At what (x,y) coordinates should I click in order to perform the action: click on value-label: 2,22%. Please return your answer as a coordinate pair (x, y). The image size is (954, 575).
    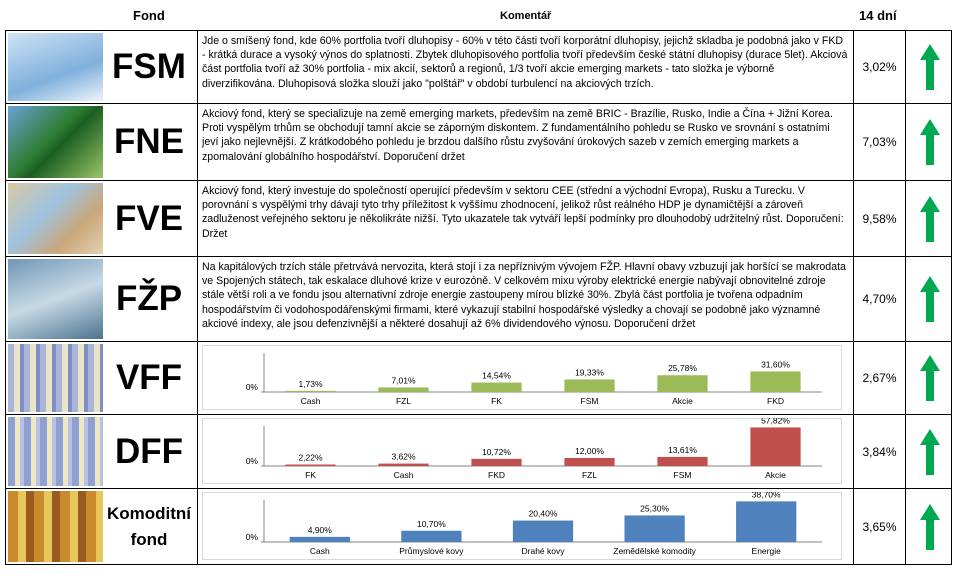
    Looking at the image, I should click on (310, 458).